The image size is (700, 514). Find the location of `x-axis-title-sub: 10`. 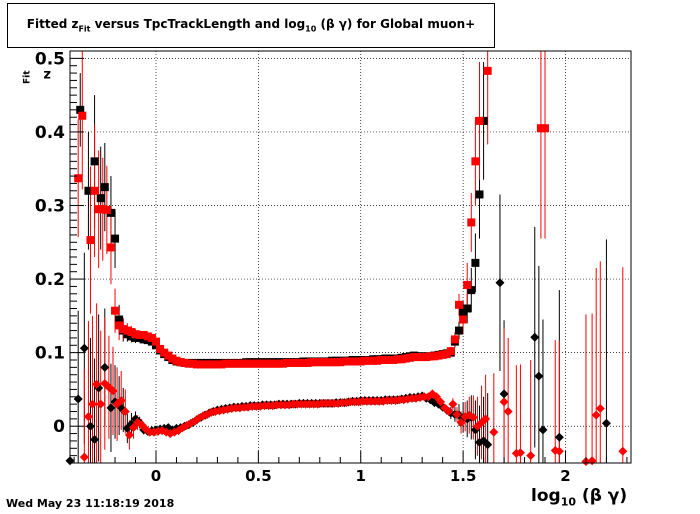

x-axis-title-sub: 10 is located at coordinates (568, 502).